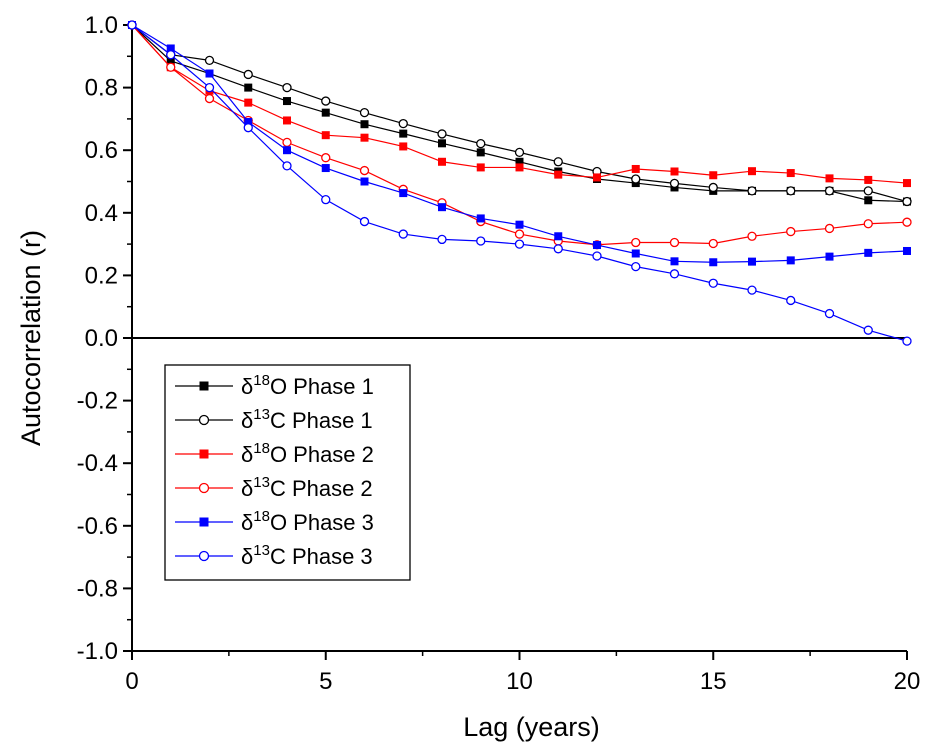  Describe the element at coordinates (531, 727) in the screenshot. I see `x-axis-title: Lag (years)` at that location.